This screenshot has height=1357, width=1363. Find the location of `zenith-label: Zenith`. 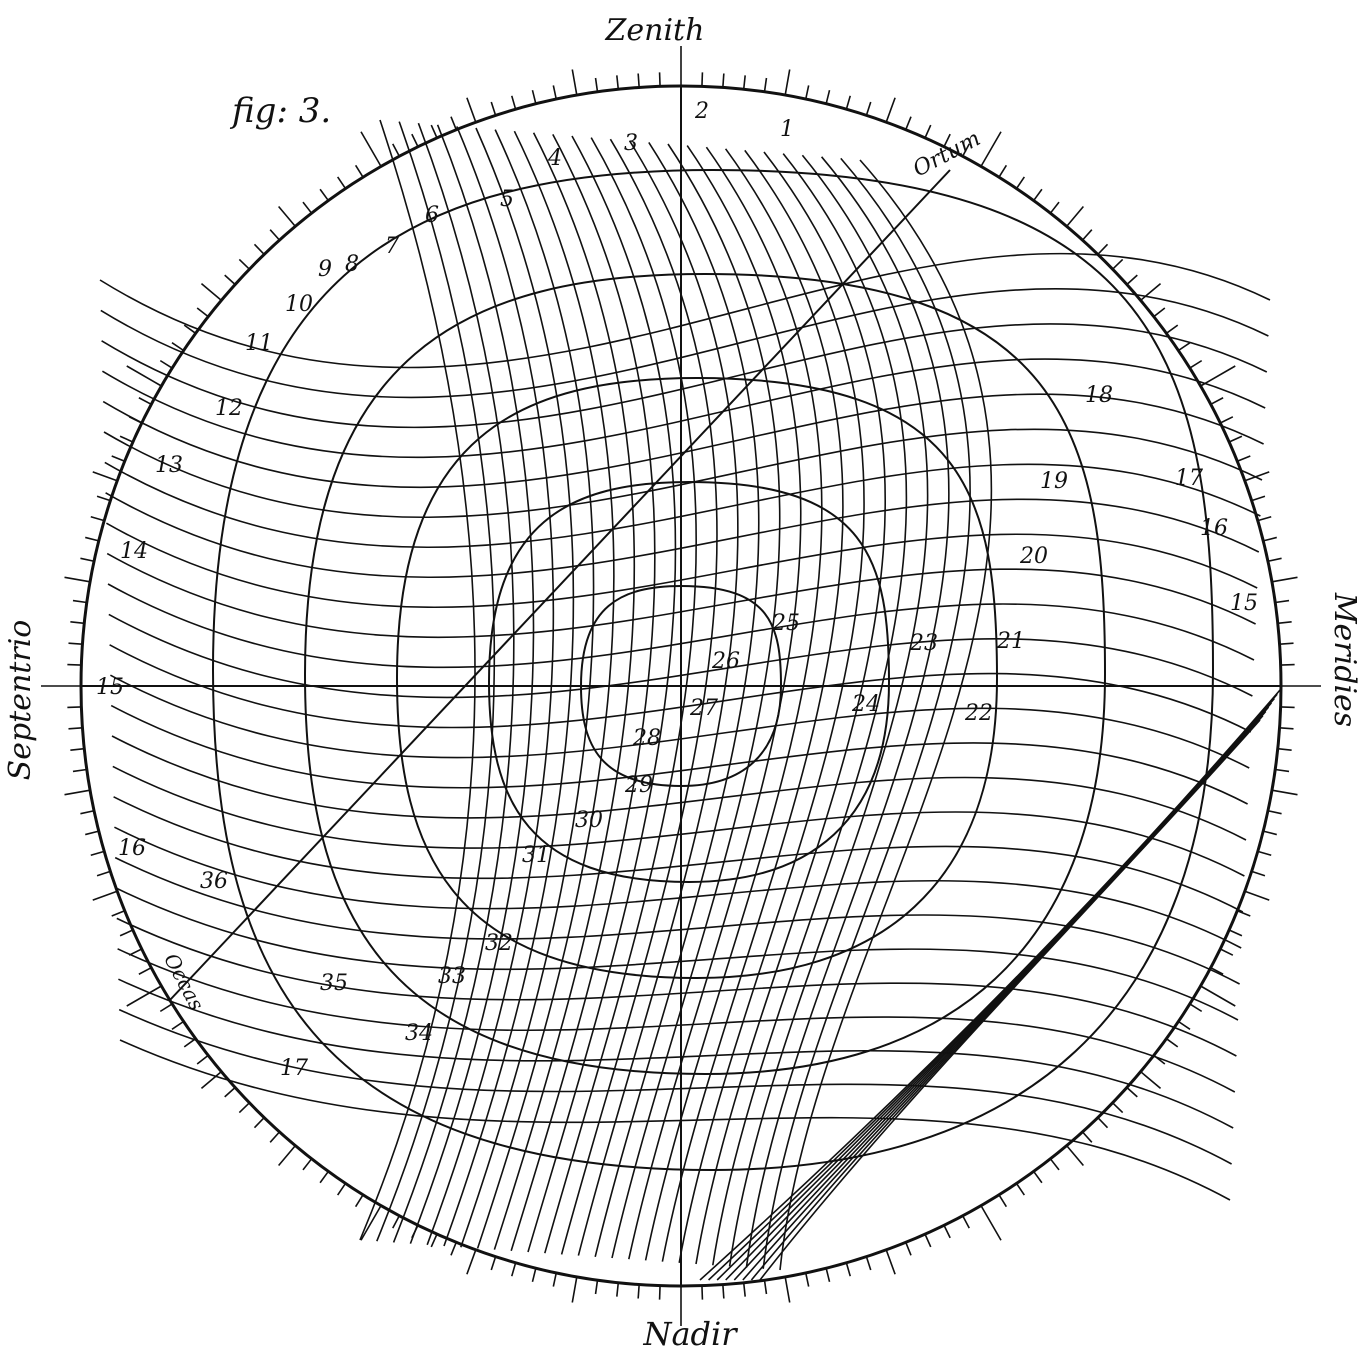

zenith-label: Zenith is located at coordinates (655, 30).